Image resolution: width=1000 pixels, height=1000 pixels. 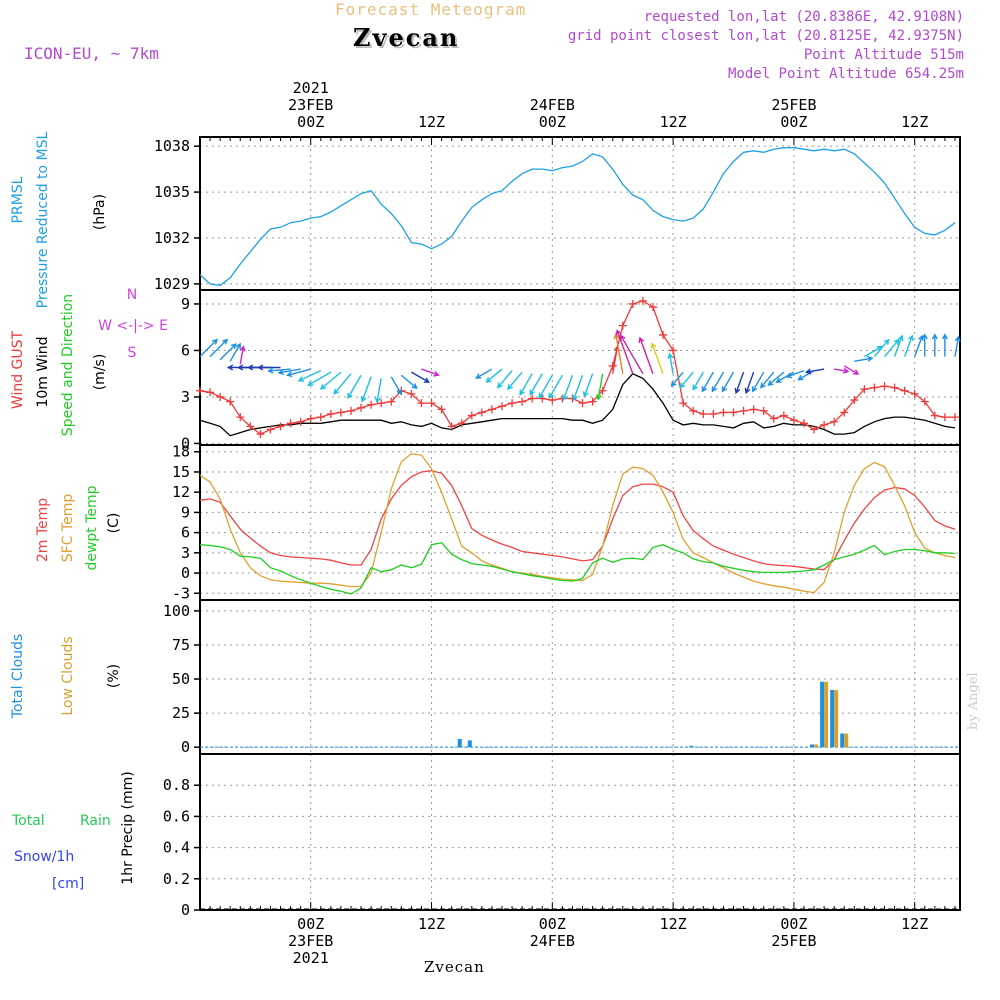 I want to click on ytick-label-wind: 0, so click(x=185, y=443).